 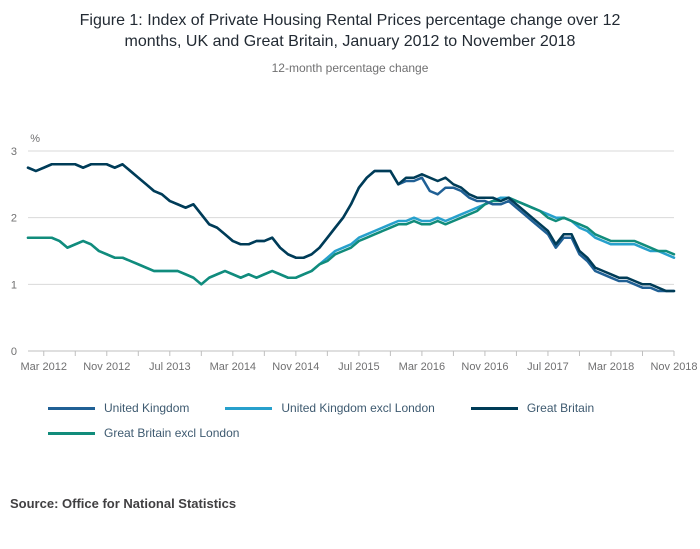 I want to click on legend-item-united-kingdom: United Kingdom, so click(x=118, y=408).